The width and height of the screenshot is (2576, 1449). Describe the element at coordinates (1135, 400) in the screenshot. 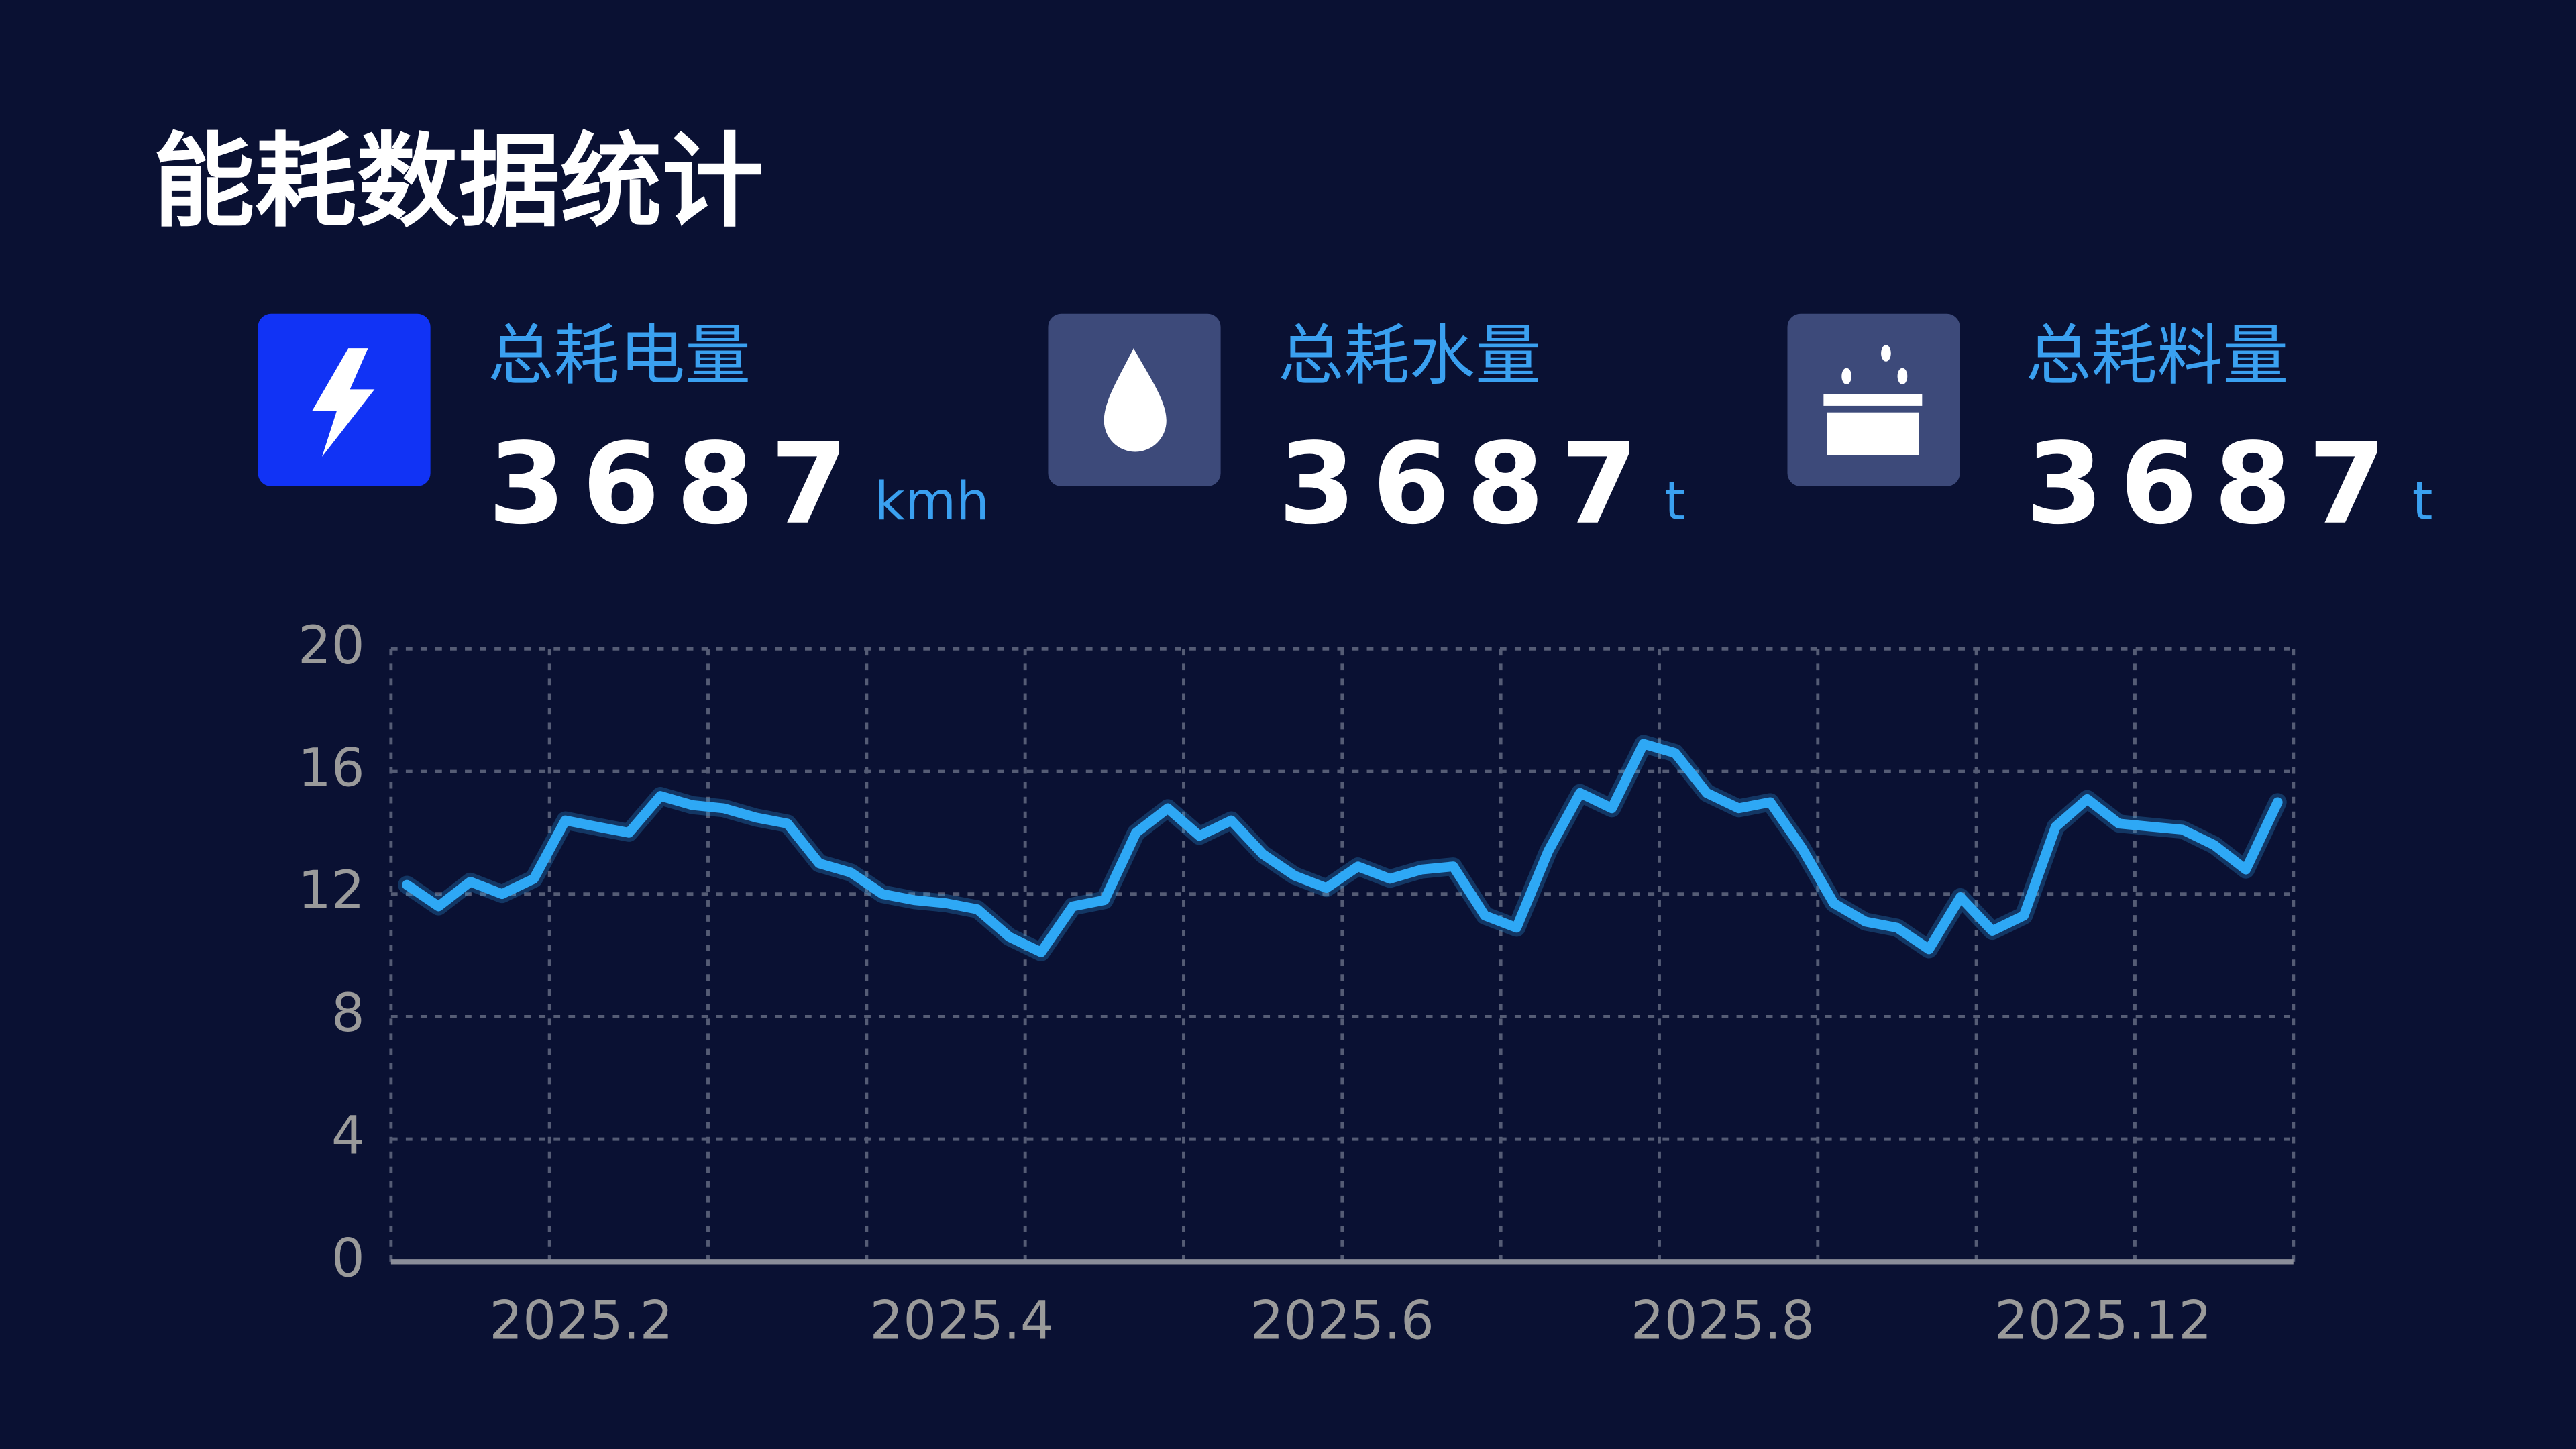

I see `drop-icon` at that location.